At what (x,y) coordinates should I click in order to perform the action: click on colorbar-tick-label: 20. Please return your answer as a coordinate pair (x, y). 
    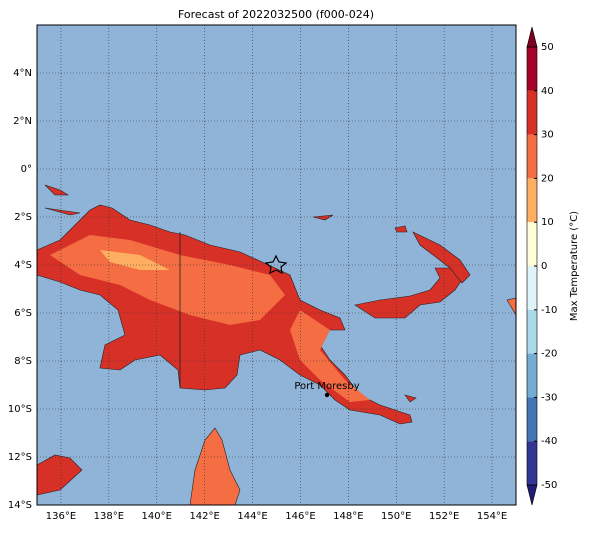
    Looking at the image, I should click on (547, 178).